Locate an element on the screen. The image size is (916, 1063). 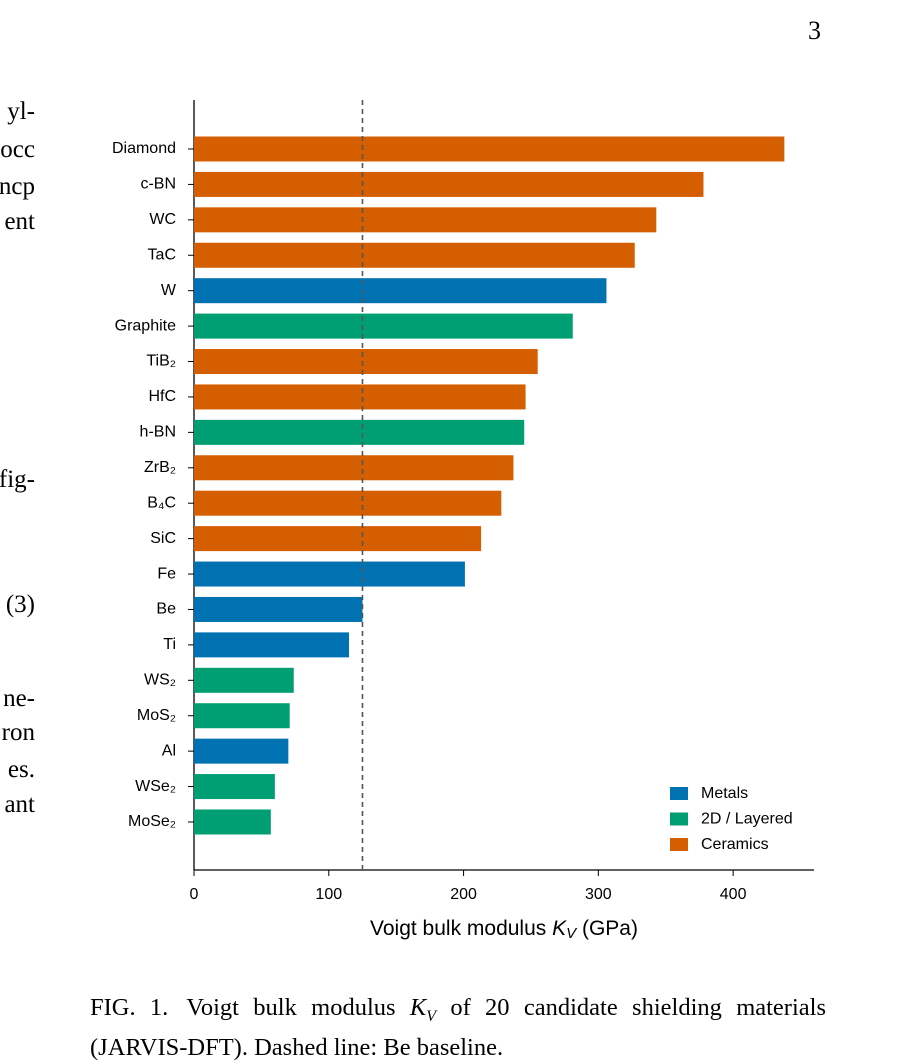
legend-label: Ceramics is located at coordinates (735, 844).